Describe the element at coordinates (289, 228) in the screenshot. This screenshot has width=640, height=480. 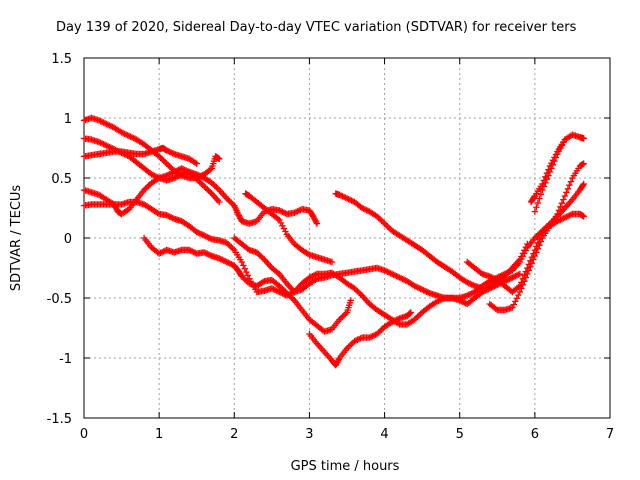
I see `series-sat-g` at that location.